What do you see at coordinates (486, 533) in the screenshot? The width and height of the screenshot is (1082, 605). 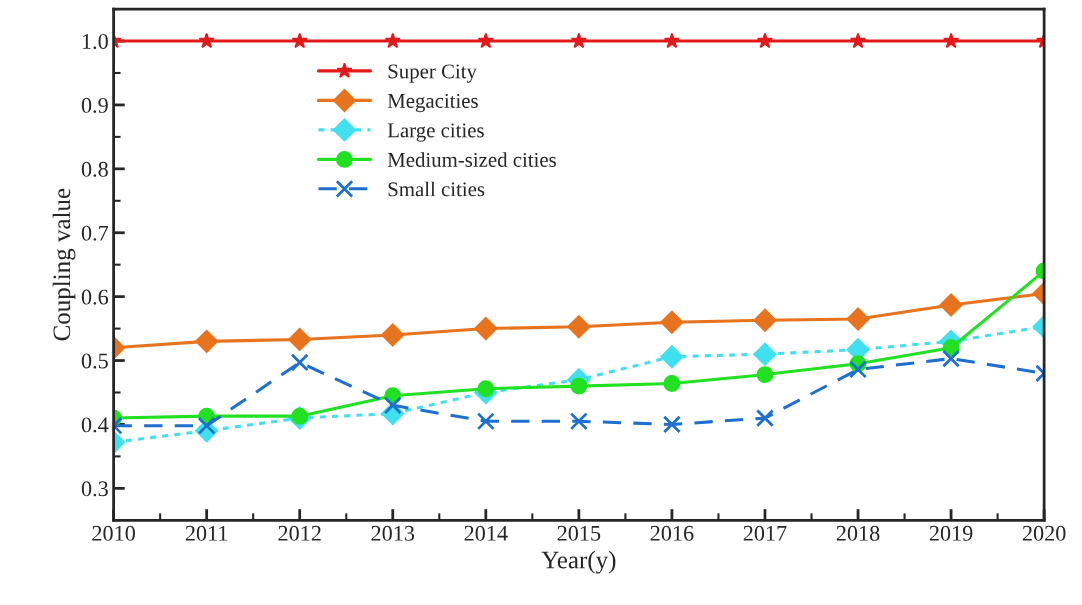 I see `x-tick-label: 2014` at bounding box center [486, 533].